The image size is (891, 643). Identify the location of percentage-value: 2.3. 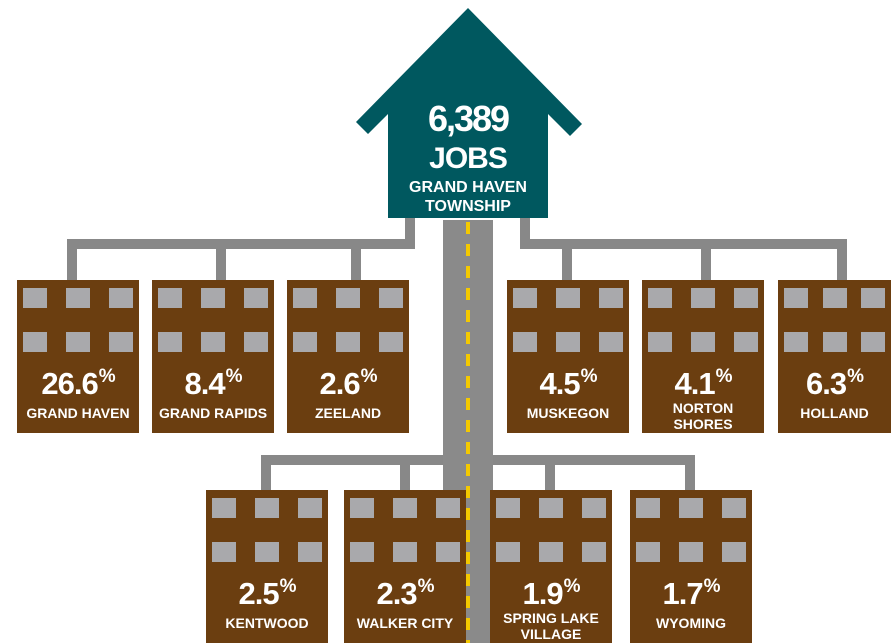
(396, 593).